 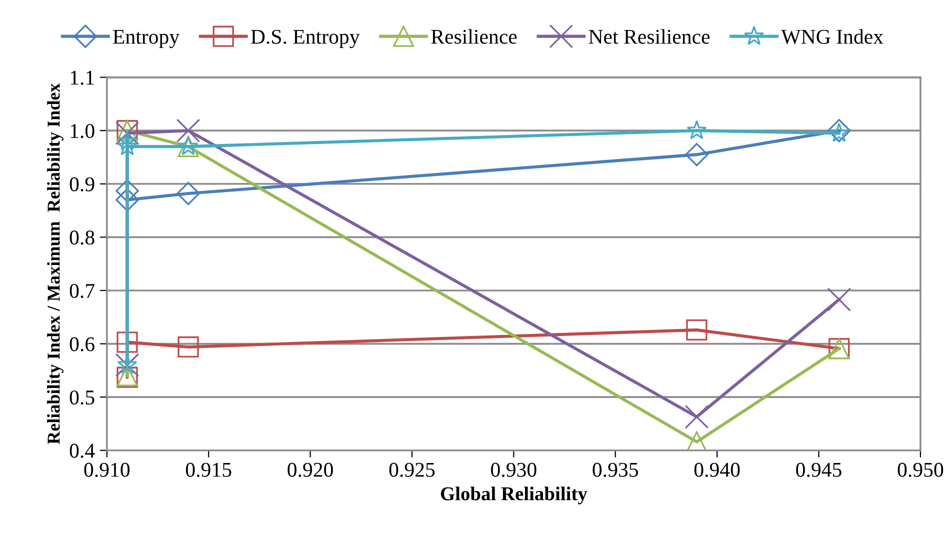 I want to click on y-tick-label: 0.6, so click(x=82, y=344).